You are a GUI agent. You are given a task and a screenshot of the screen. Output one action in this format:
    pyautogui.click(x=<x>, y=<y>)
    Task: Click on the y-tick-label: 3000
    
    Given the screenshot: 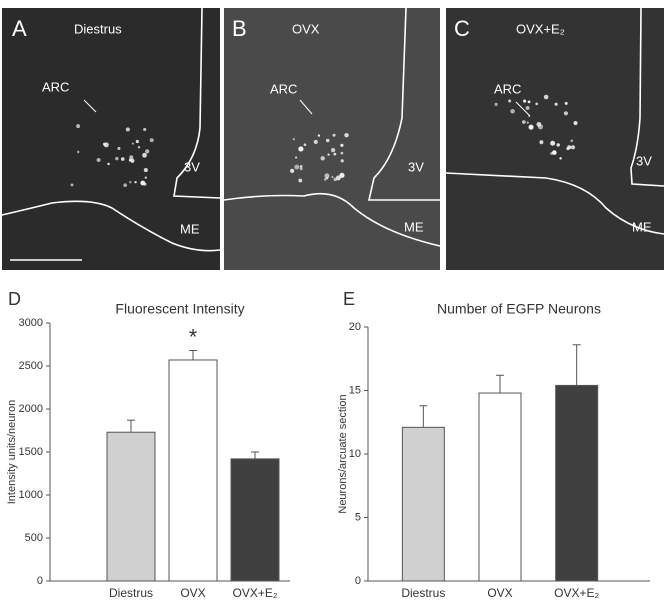 What is the action you would take?
    pyautogui.click(x=31, y=323)
    